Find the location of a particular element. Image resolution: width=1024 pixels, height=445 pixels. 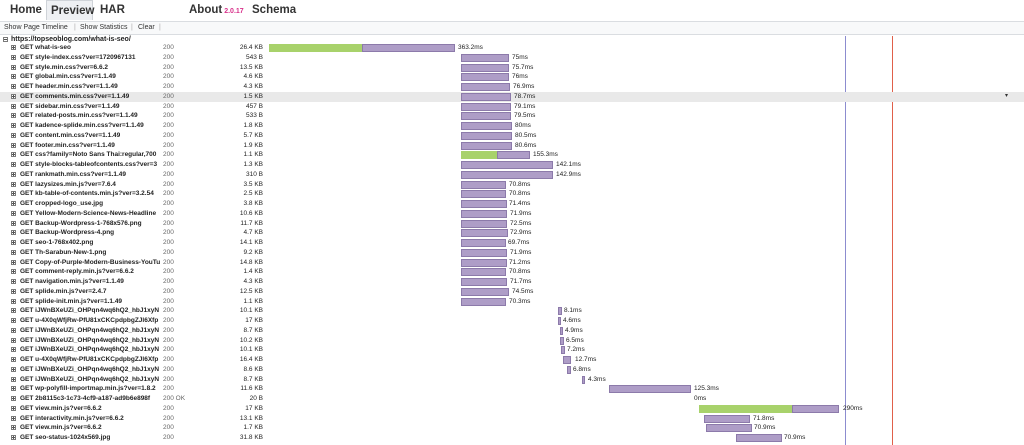

collapse-icon is located at coordinates (5, 39).